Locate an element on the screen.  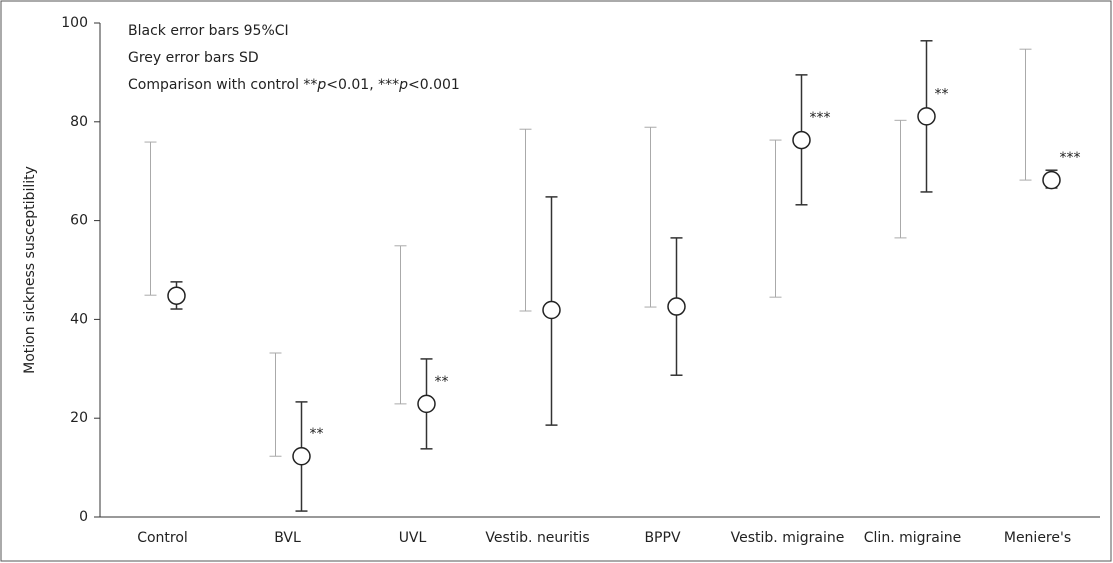
y-tick-label: 40 is located at coordinates (79, 319).